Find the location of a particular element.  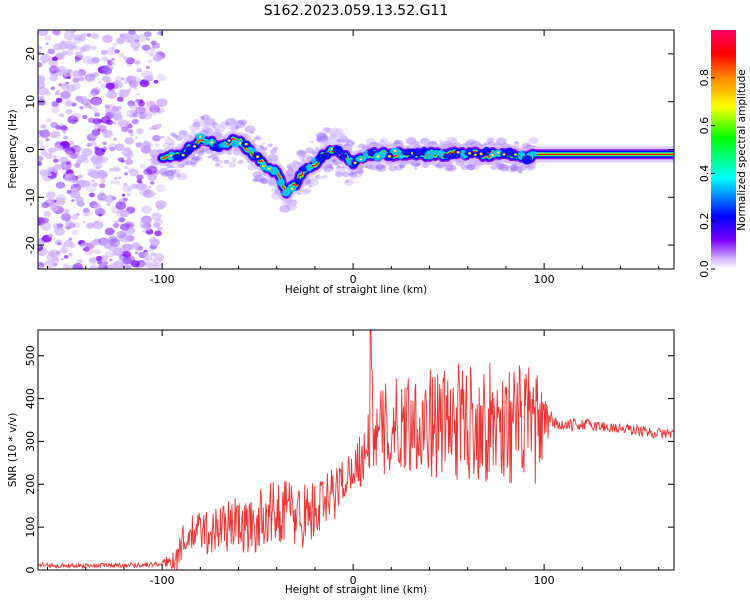

colorbar-tick-label: 0.0 is located at coordinates (704, 269).